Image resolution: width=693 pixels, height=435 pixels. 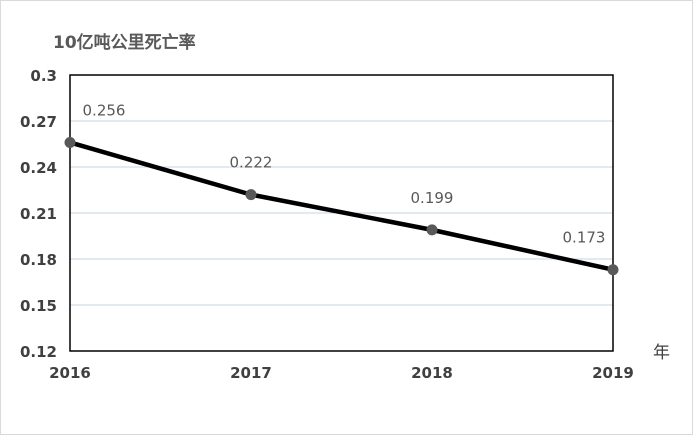 What do you see at coordinates (124, 42) in the screenshot?
I see `y-axis-unit-label: 10亿吨公里死亡率` at bounding box center [124, 42].